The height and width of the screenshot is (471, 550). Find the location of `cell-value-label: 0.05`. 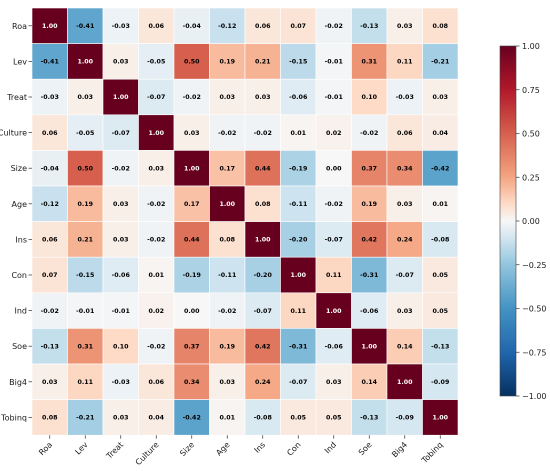

cell-value-label: 0.05 is located at coordinates (298, 418).